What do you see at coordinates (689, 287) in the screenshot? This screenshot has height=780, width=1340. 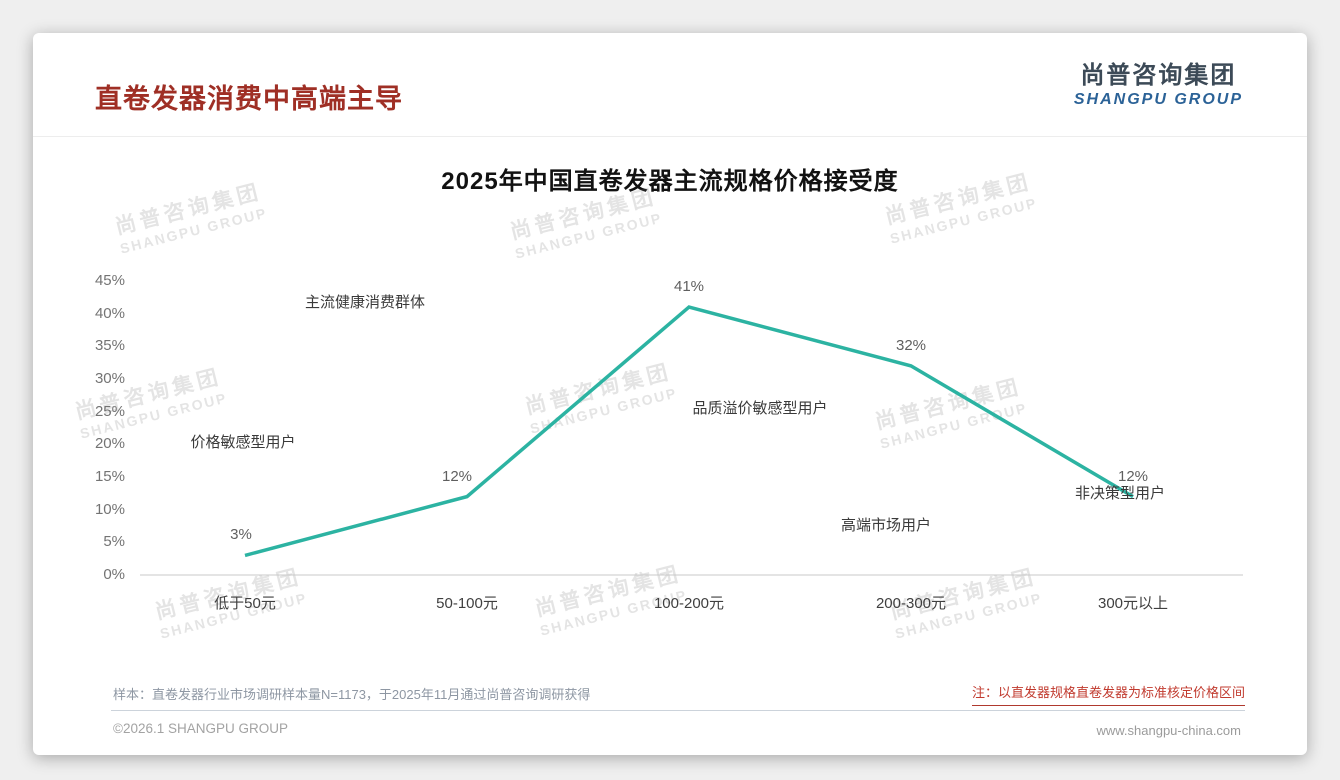 I see `data-point-label: 41%` at bounding box center [689, 287].